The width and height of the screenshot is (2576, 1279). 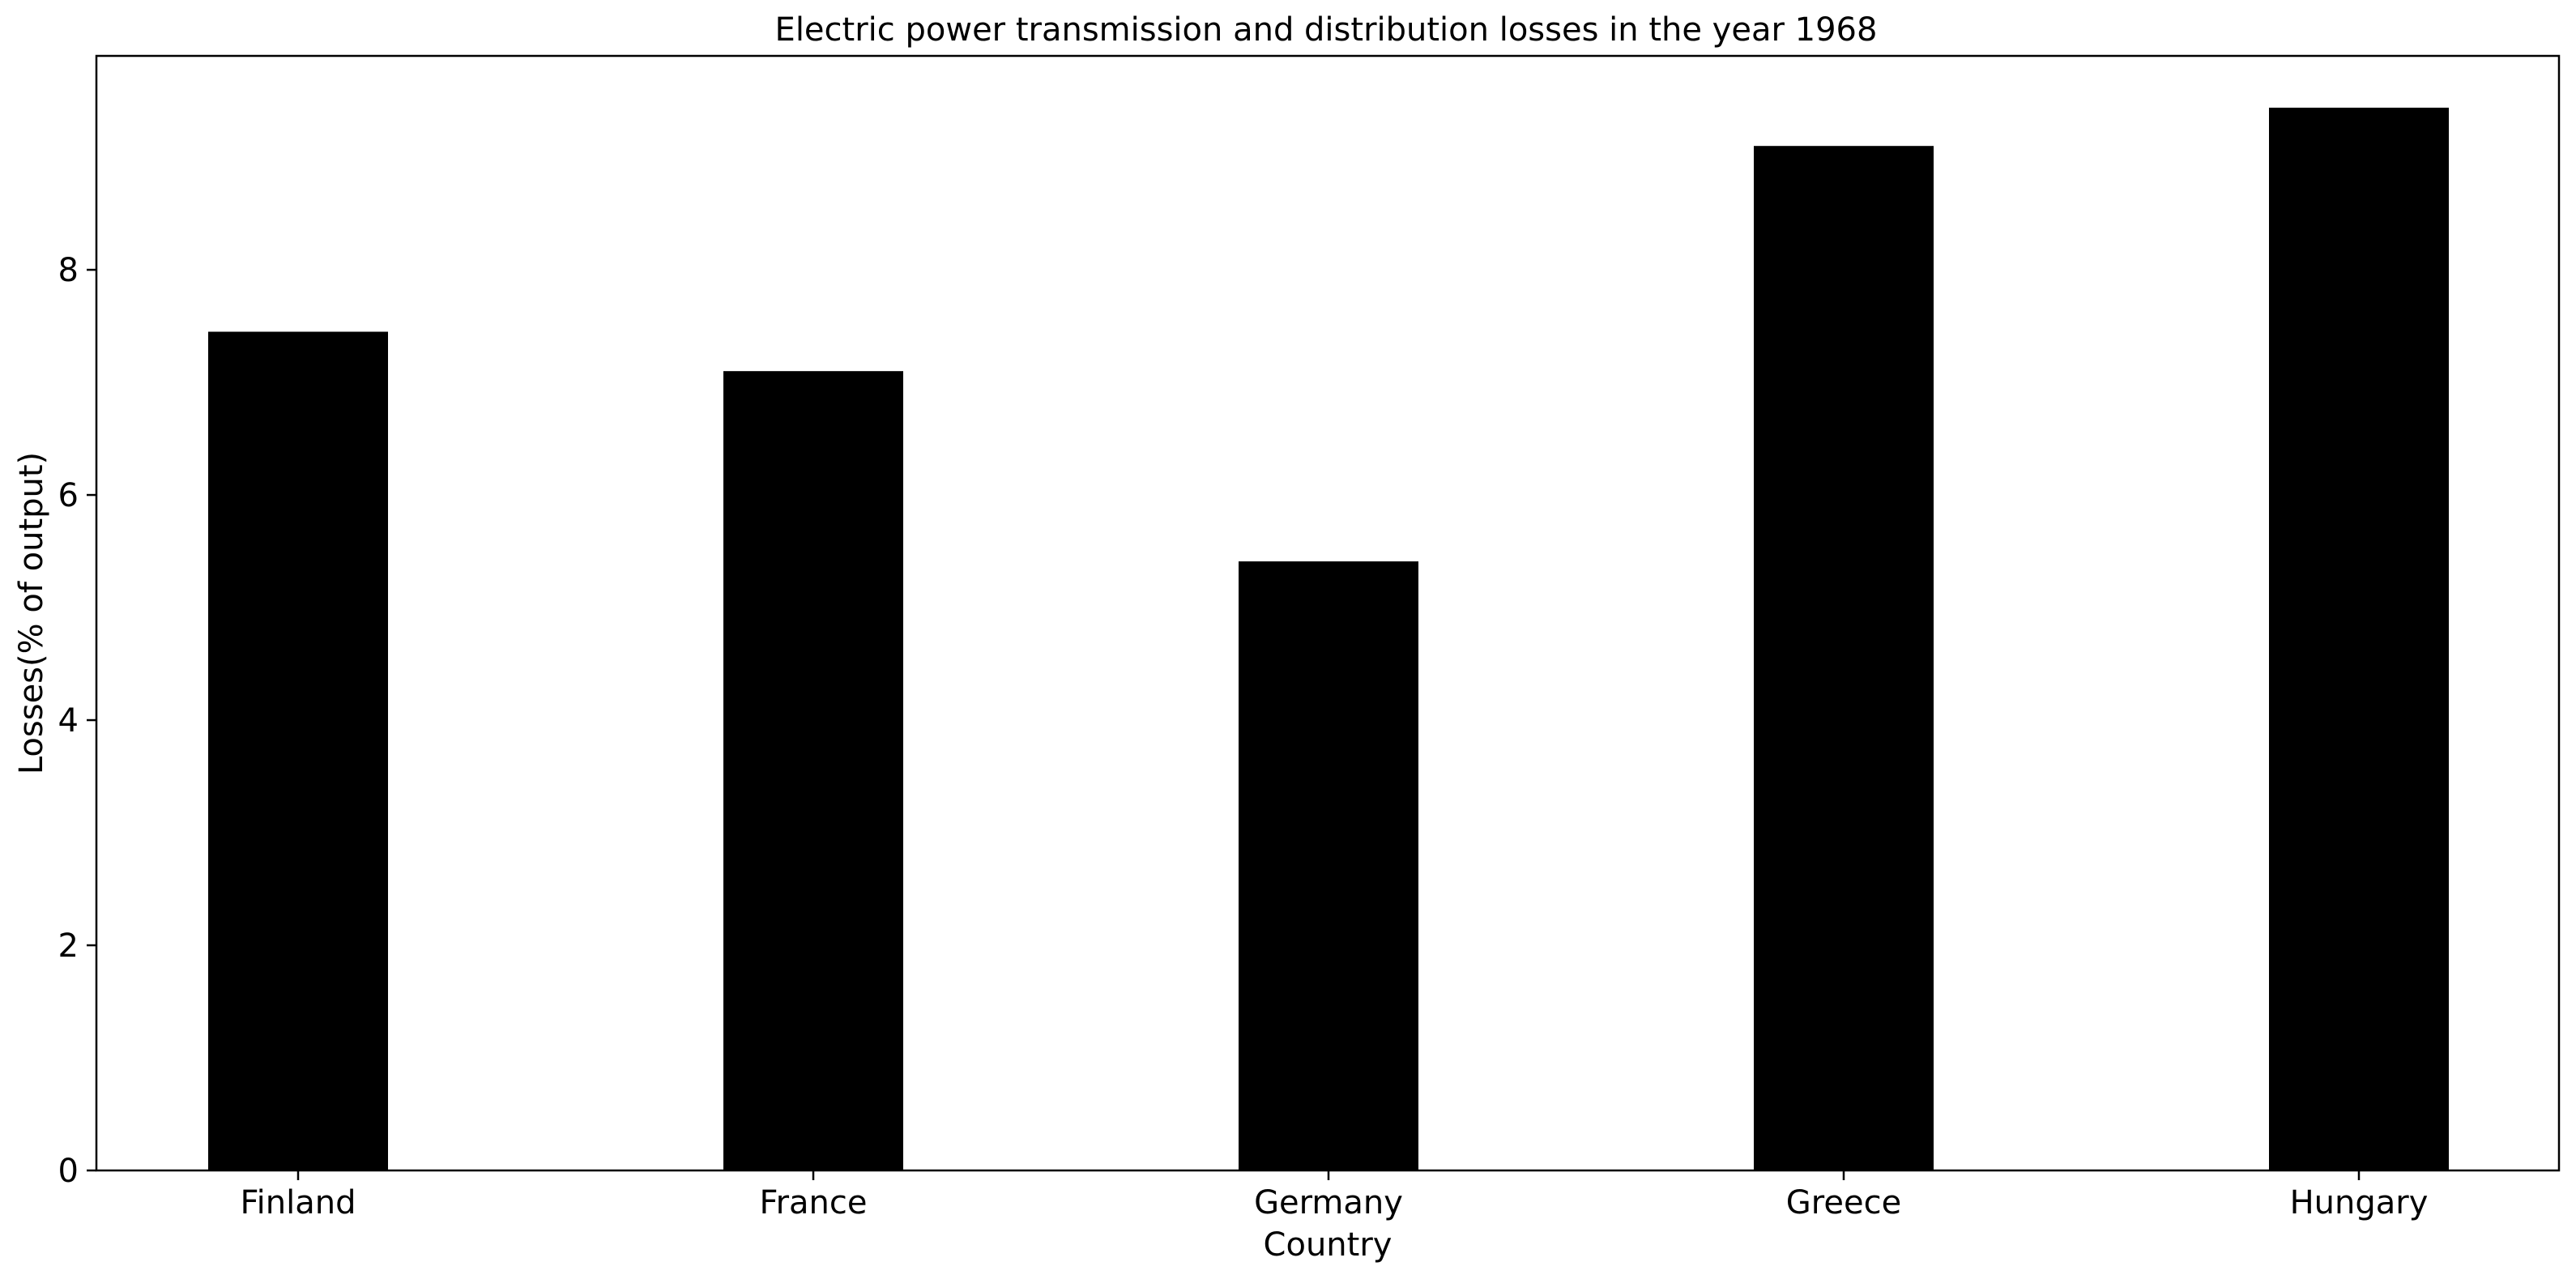 What do you see at coordinates (31, 613) in the screenshot?
I see `y-axis-label: Losses(% of output)` at bounding box center [31, 613].